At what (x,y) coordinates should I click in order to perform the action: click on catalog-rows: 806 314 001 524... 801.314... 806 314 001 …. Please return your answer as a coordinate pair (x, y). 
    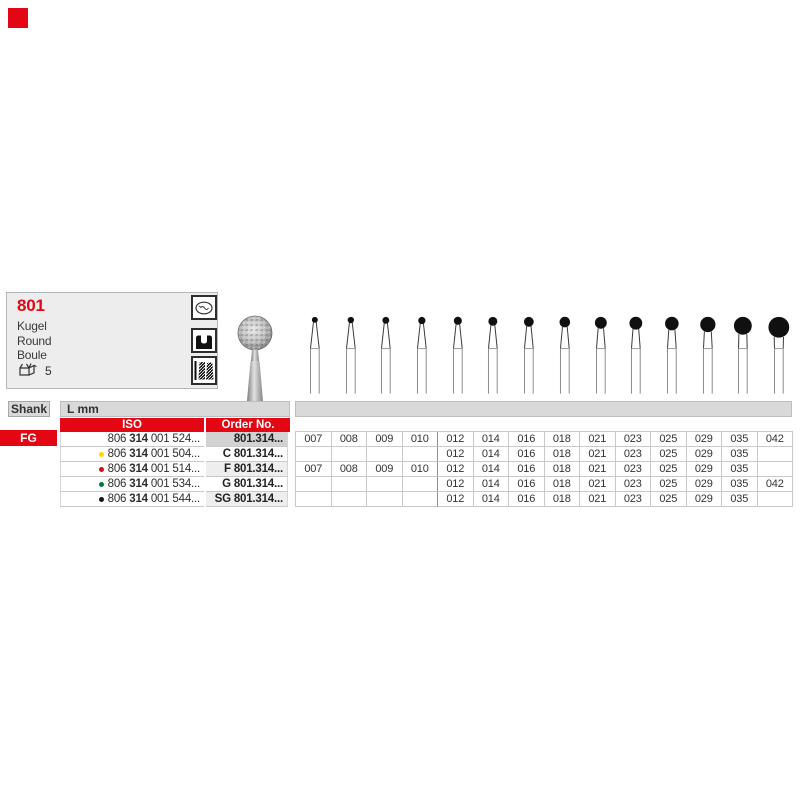
    Looking at the image, I should click on (175, 469).